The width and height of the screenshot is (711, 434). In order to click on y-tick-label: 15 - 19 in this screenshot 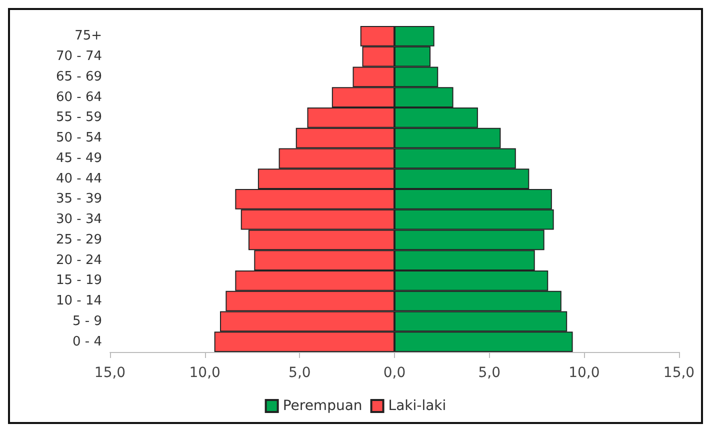, I will do `click(79, 280)`.